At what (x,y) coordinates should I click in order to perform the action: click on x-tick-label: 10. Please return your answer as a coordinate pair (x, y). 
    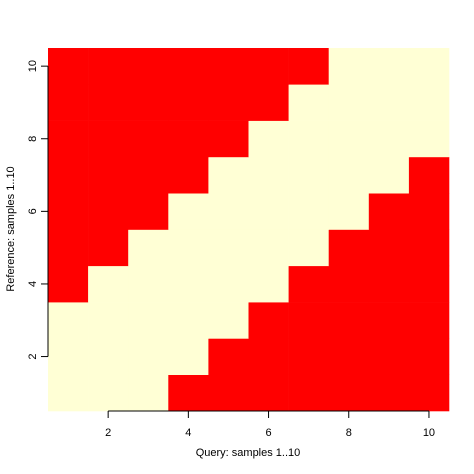
    Looking at the image, I should click on (429, 433).